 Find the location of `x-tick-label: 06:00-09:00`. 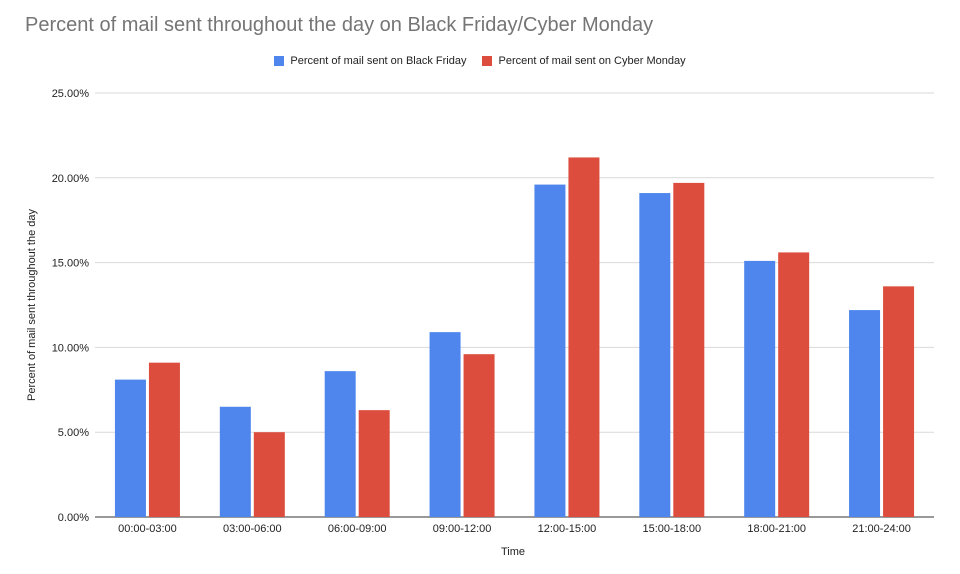

x-tick-label: 06:00-09:00 is located at coordinates (357, 529).